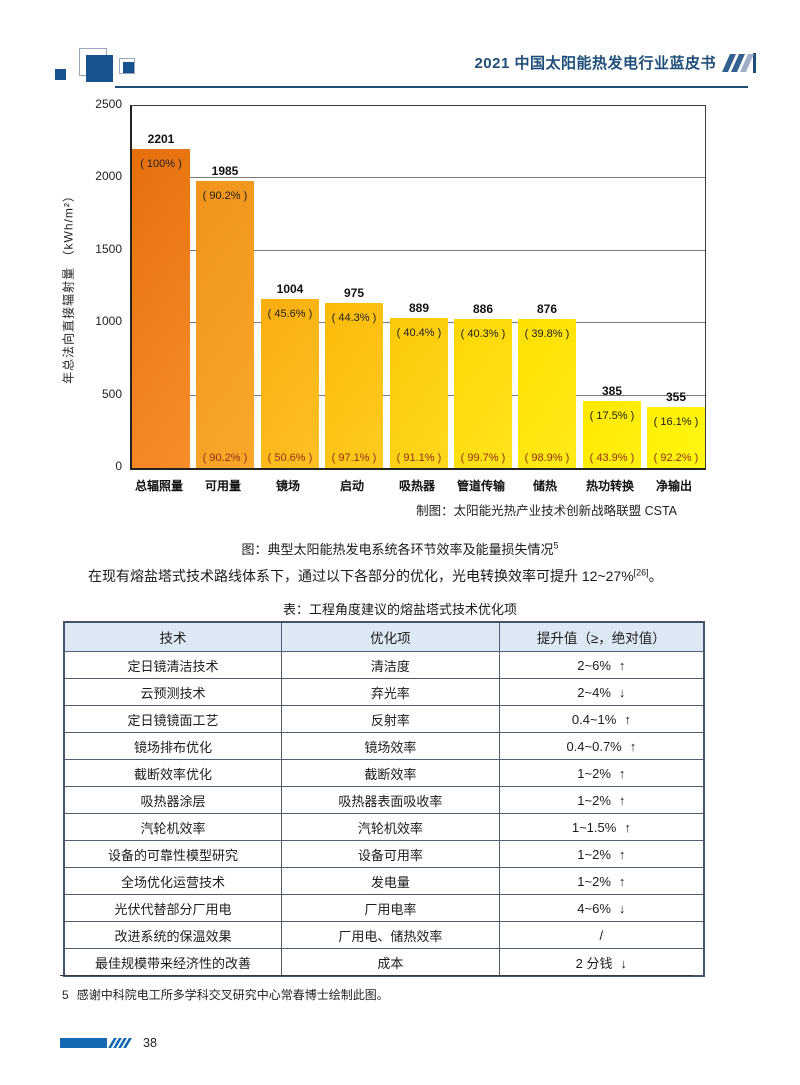 This screenshot has height=1085, width=800. Describe the element at coordinates (655, 576) in the screenshot. I see `paragraph-period: 。` at that location.